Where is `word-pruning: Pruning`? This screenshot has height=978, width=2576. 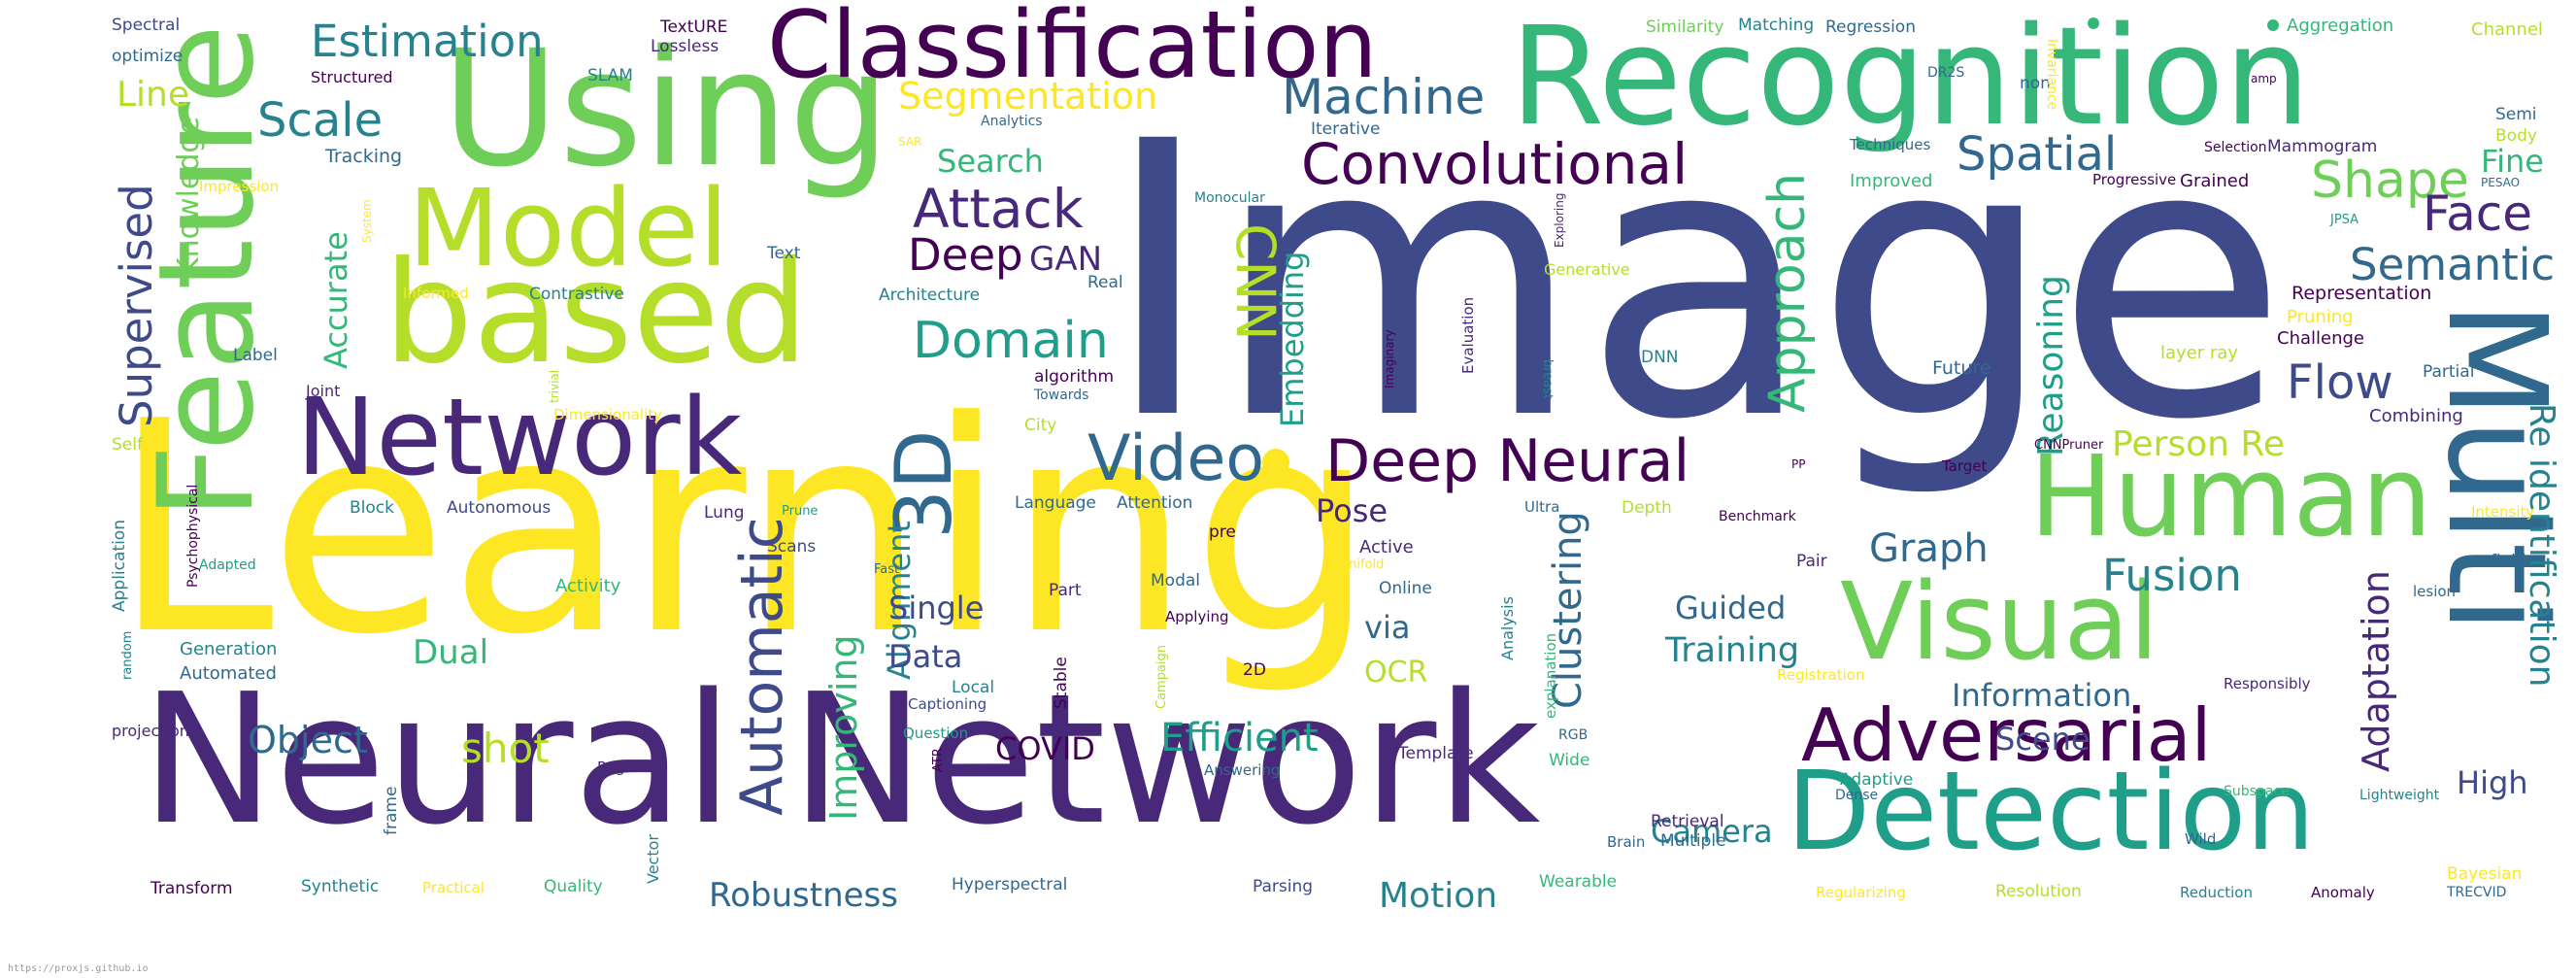 word-pruning: Pruning is located at coordinates (2320, 317).